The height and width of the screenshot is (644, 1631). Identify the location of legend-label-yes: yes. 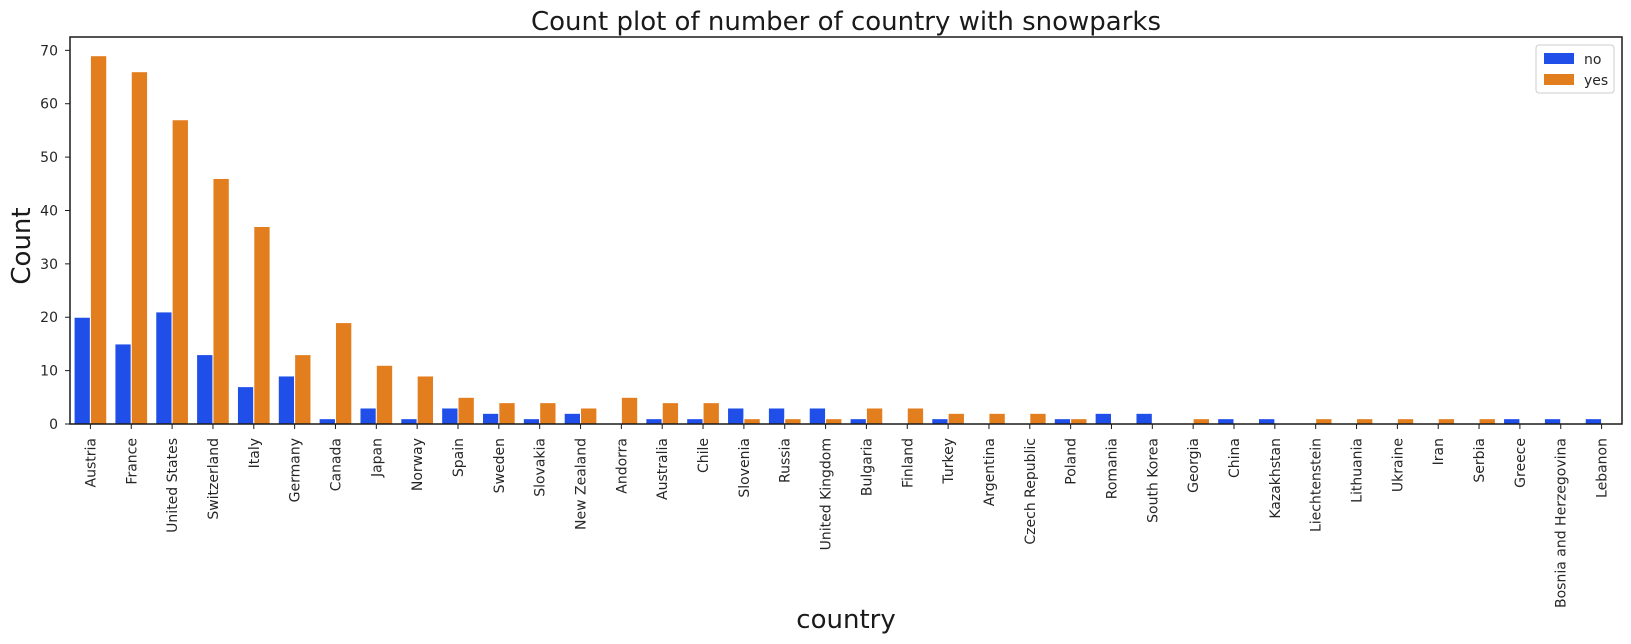
(1596, 81).